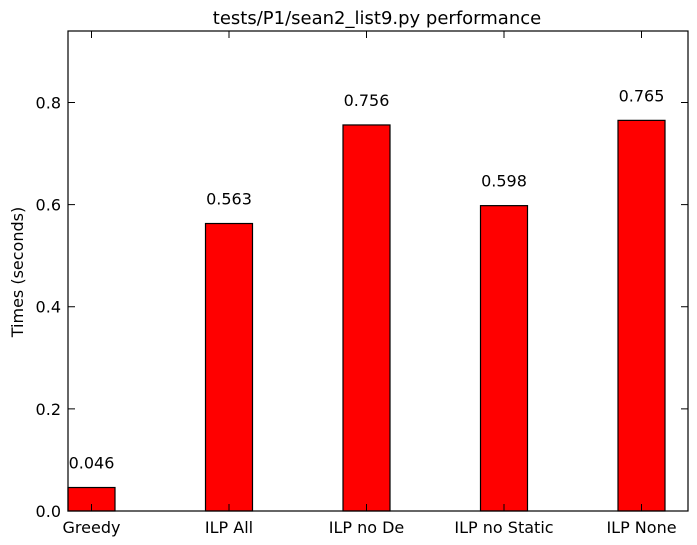 This screenshot has width=697, height=545. What do you see at coordinates (642, 95) in the screenshot?
I see `bar-value-label: 0.765` at bounding box center [642, 95].